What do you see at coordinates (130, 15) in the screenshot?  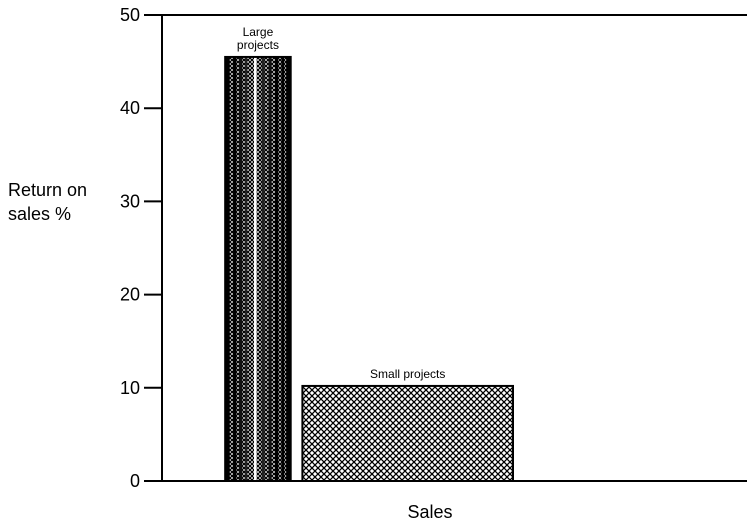 I see `y-tick-label-50: 50` at bounding box center [130, 15].